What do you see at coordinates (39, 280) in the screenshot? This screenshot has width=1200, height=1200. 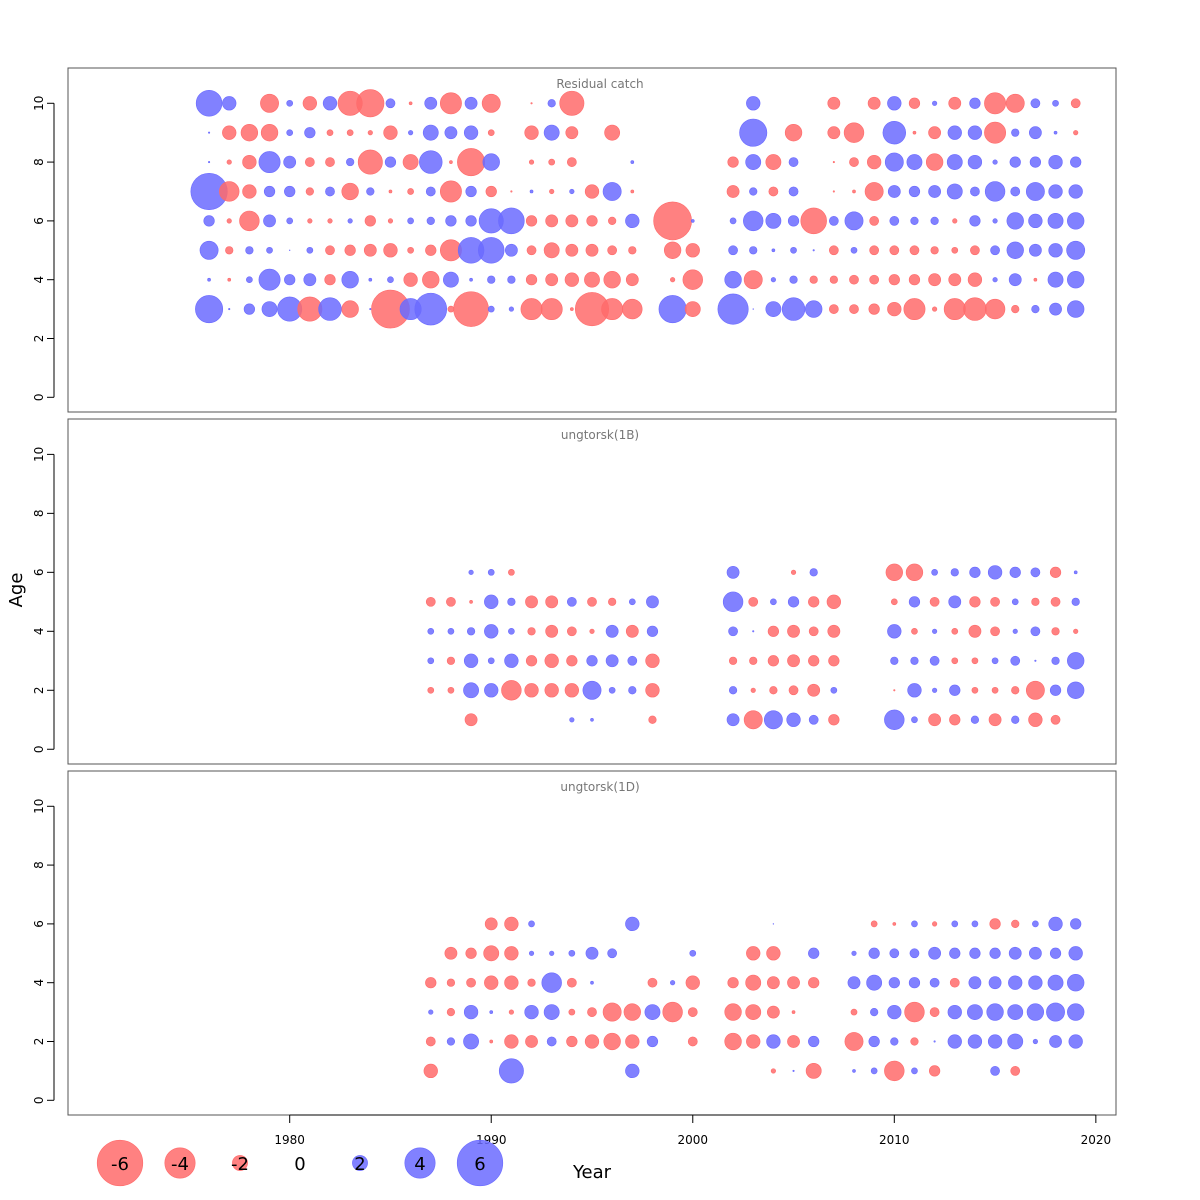 I see `y-tick-label: 4` at bounding box center [39, 280].